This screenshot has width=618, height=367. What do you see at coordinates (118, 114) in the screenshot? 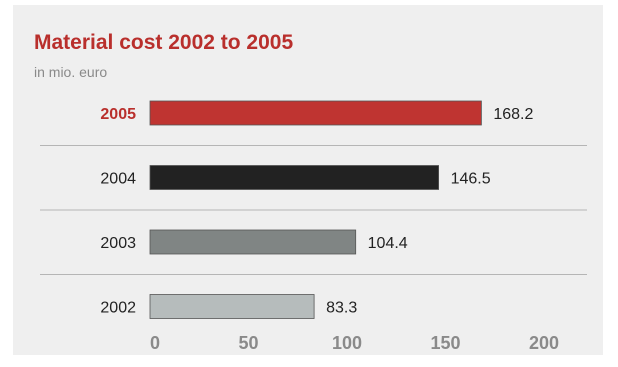
I see `category-label-2005: 2005` at bounding box center [118, 114].